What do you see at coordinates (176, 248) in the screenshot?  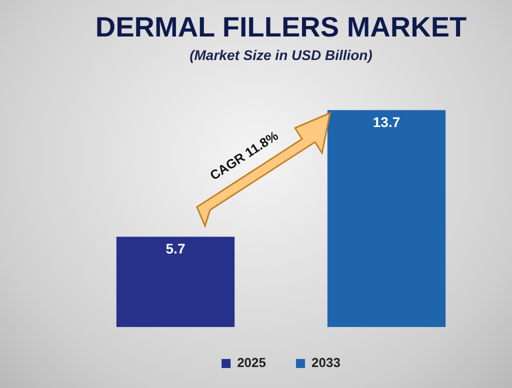 I see `data-label: 5.7` at bounding box center [176, 248].